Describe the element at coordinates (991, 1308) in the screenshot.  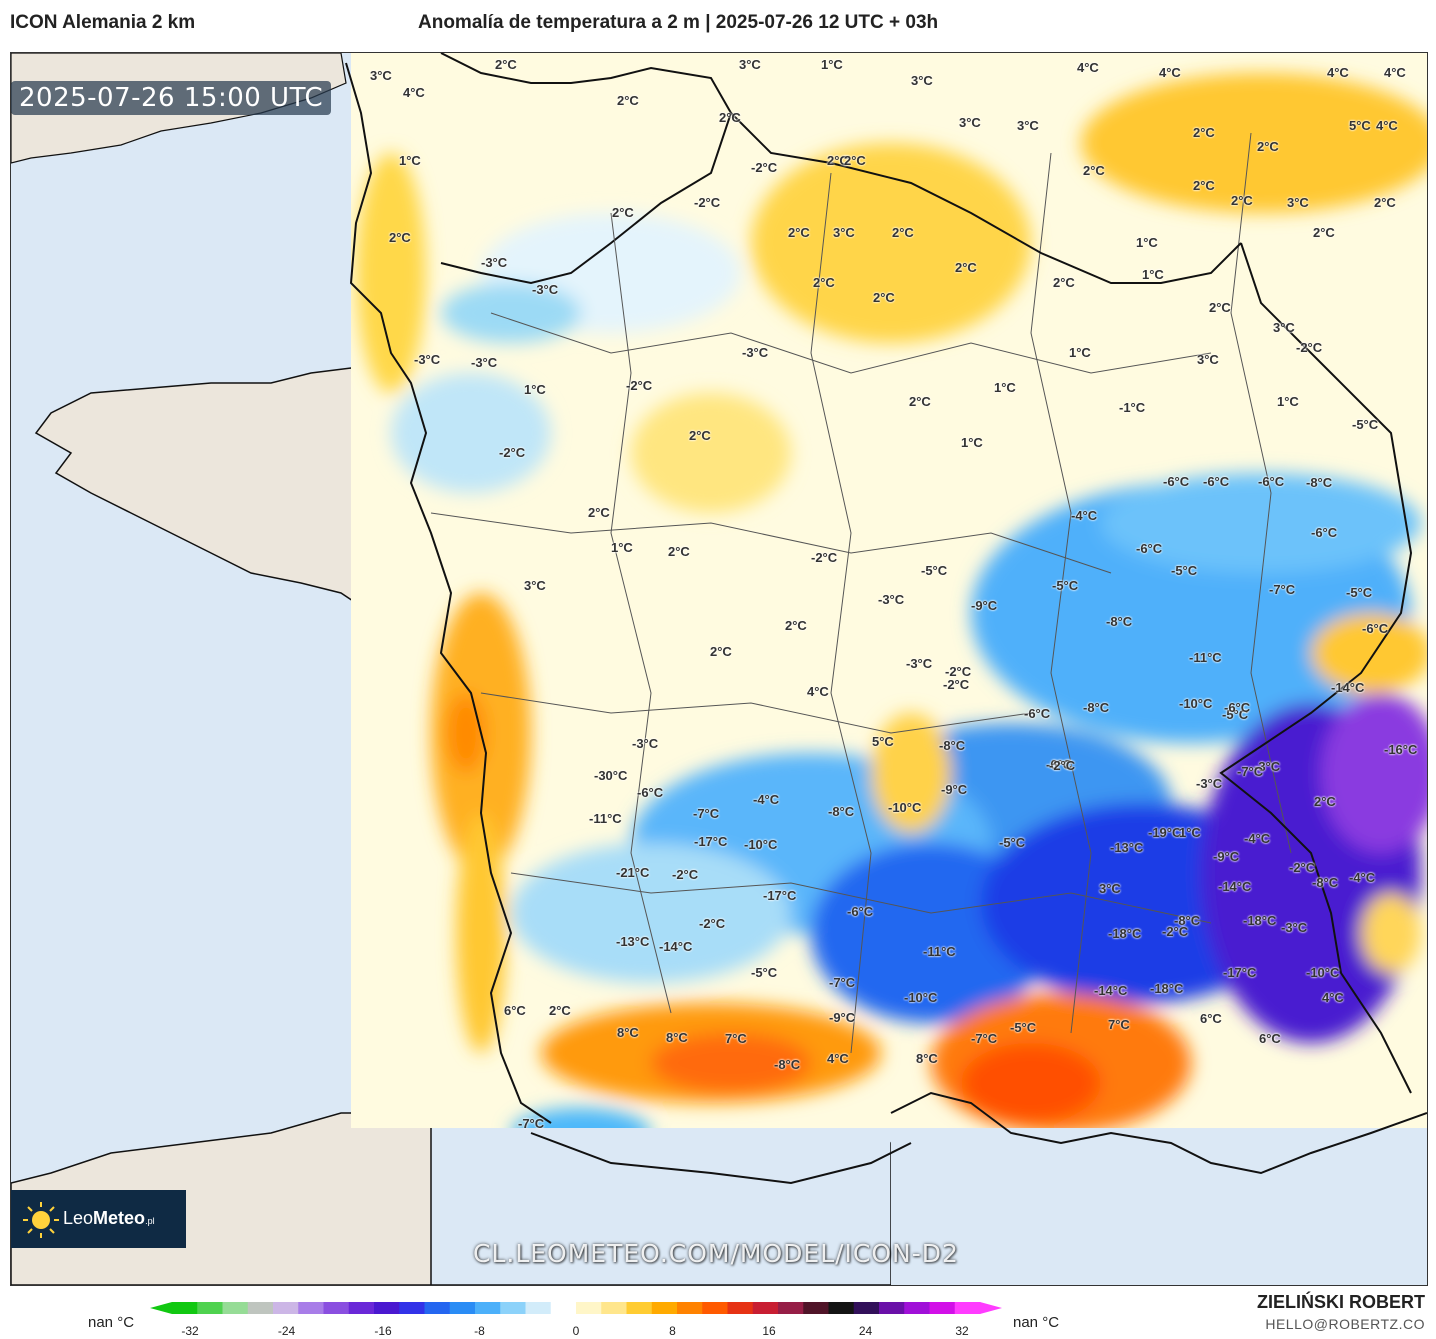
I see `scale-right-arrow` at that location.